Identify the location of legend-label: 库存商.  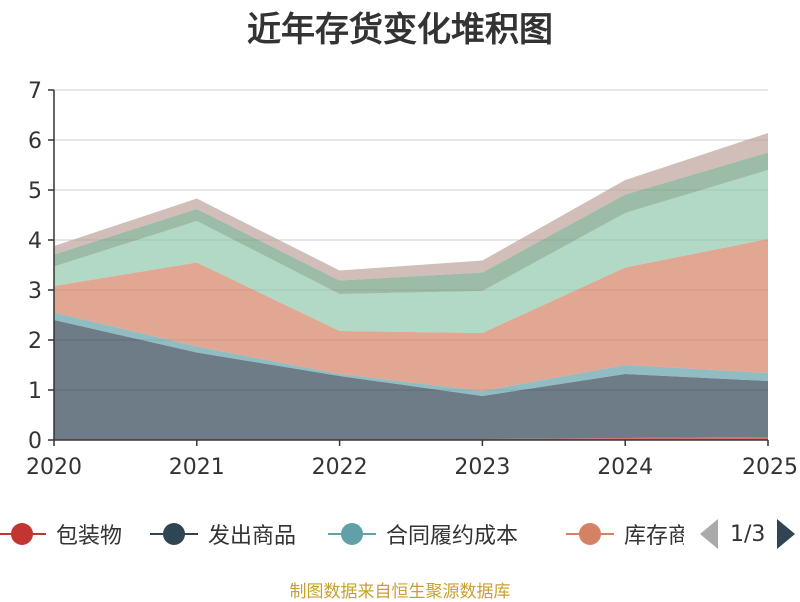
(654, 536).